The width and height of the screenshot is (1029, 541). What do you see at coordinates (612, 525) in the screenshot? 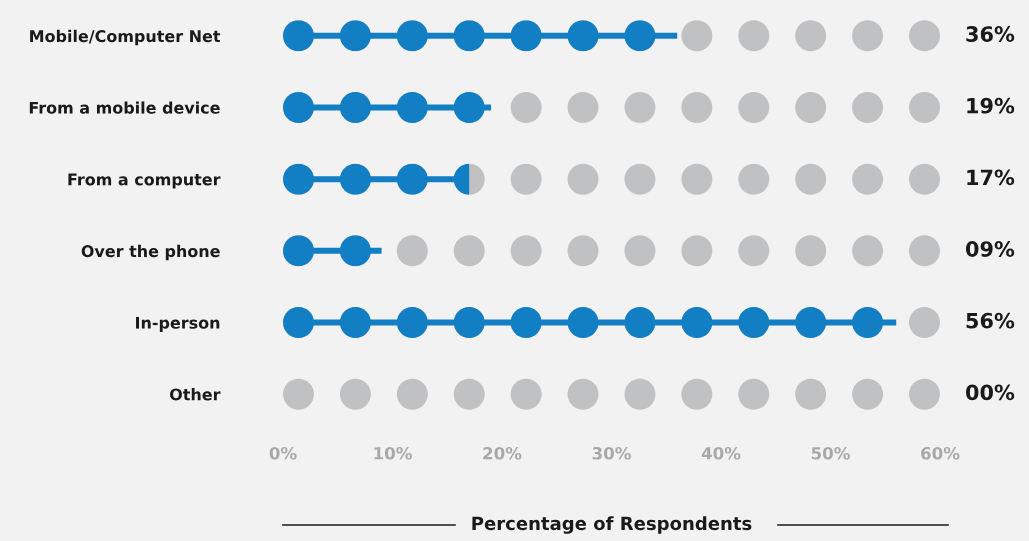
I see `x-axis-title: Percentage of Respondents` at bounding box center [612, 525].